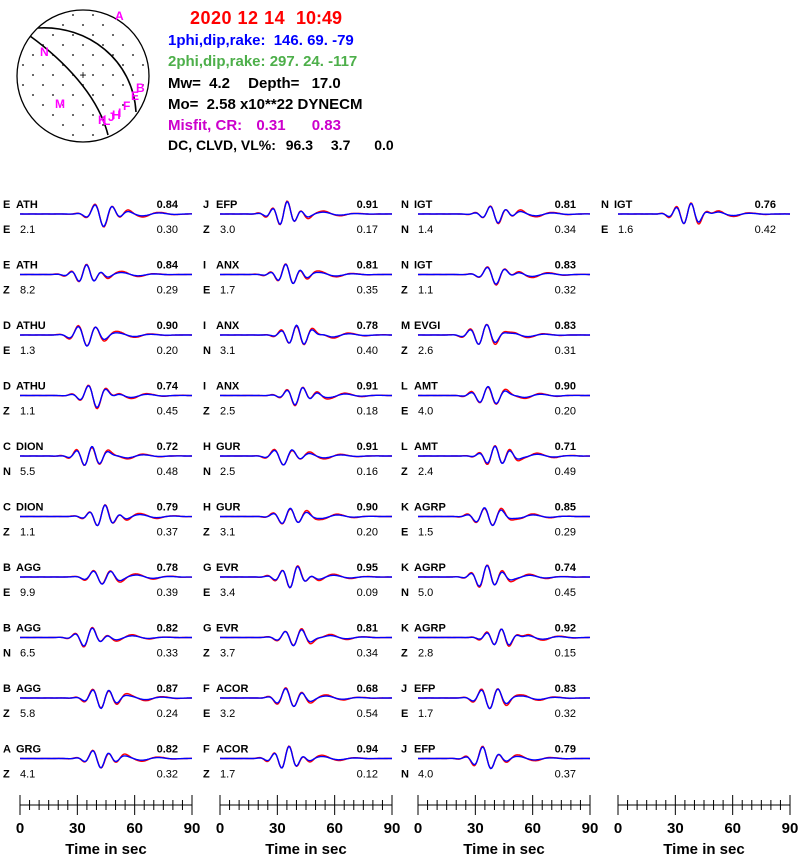  What do you see at coordinates (102, 120) in the screenshot?
I see `beachball-station-k: K` at bounding box center [102, 120].